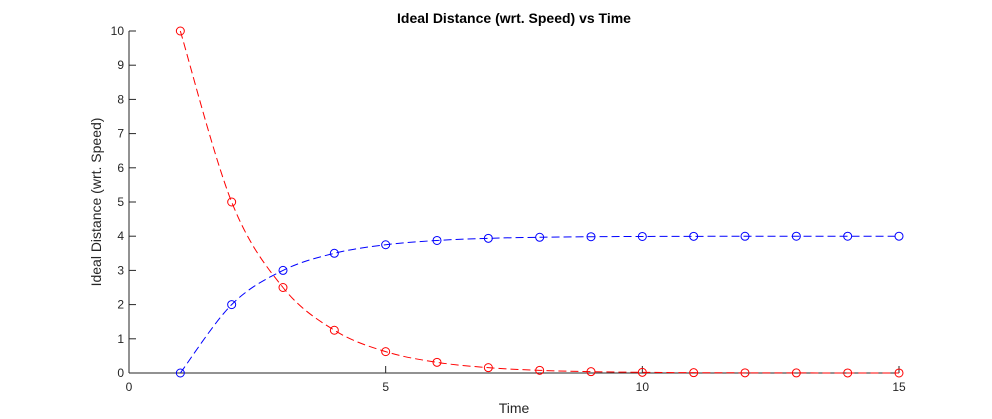  What do you see at coordinates (129, 387) in the screenshot?
I see `x-tick-label: 0` at bounding box center [129, 387].